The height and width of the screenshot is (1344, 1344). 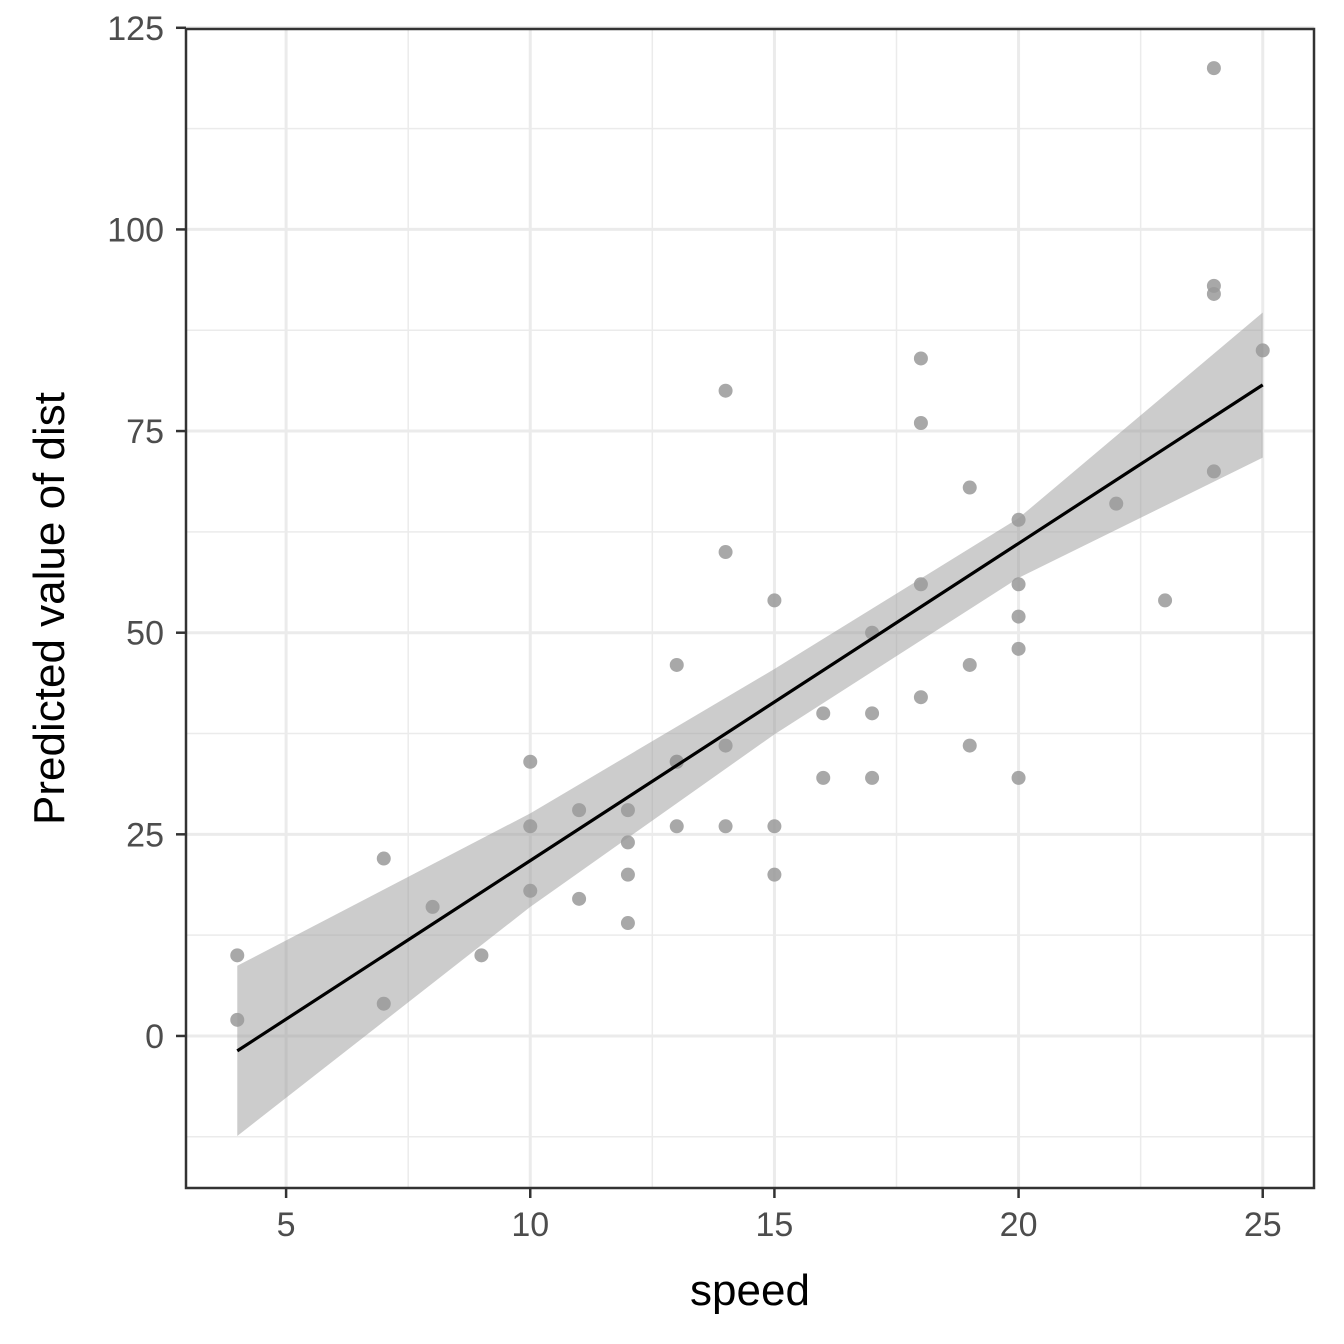 I want to click on y-tick-label: 25, so click(x=145, y=835).